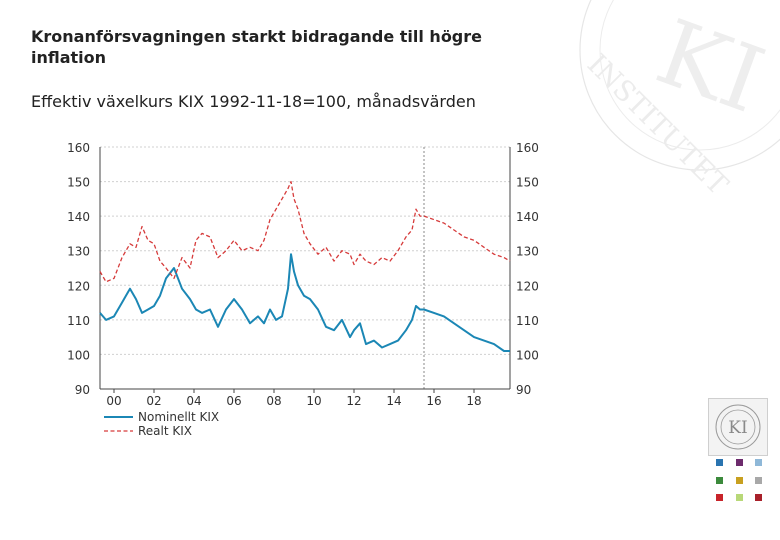 Image resolution: width=780 pixels, height=540 pixels. I want to click on y-tick-label-right: 150, so click(527, 183).